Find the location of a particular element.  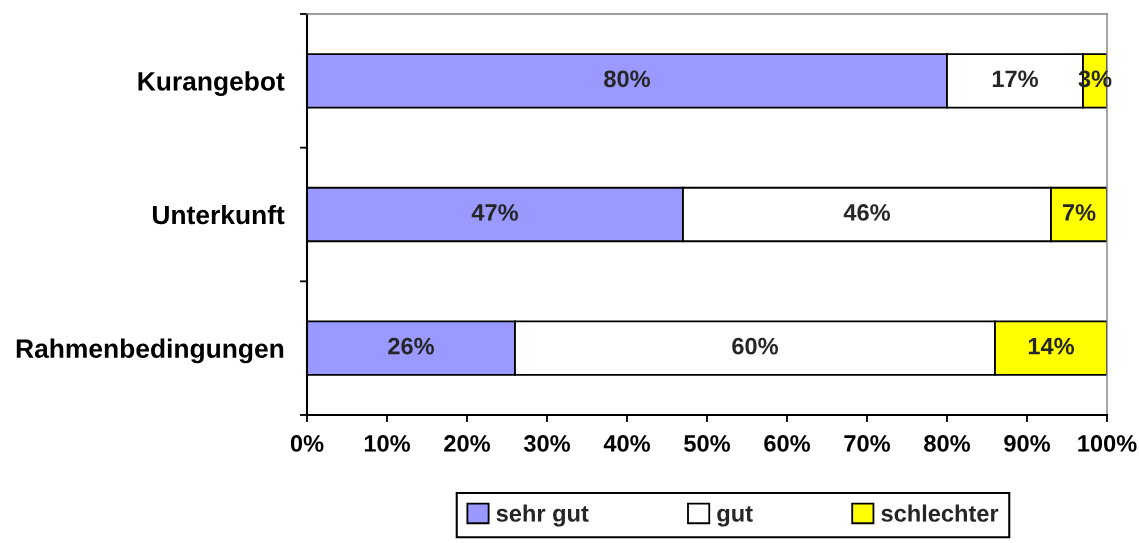

y-tick-label: Kurangebot is located at coordinates (211, 83).